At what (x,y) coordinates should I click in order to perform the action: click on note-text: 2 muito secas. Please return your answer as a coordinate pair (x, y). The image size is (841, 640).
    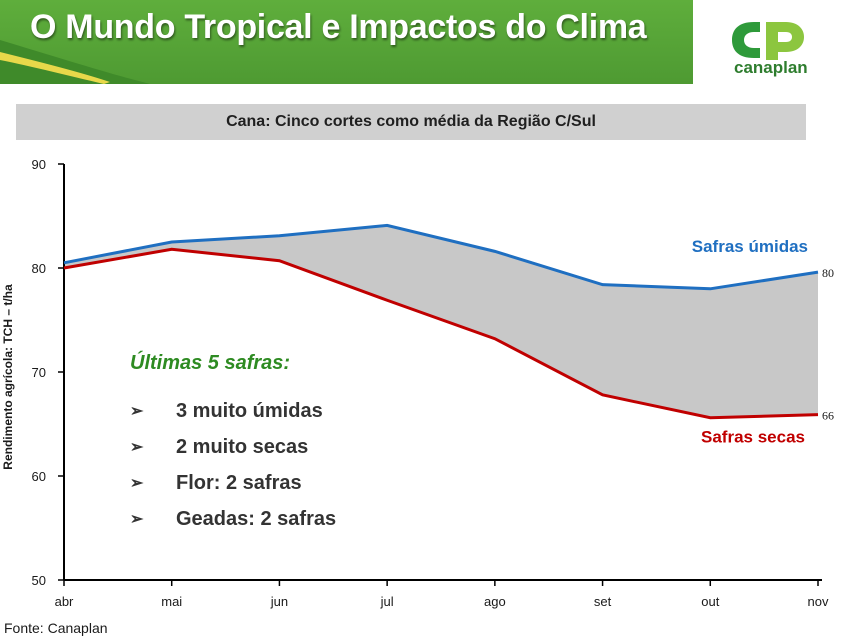
    Looking at the image, I should click on (242, 446).